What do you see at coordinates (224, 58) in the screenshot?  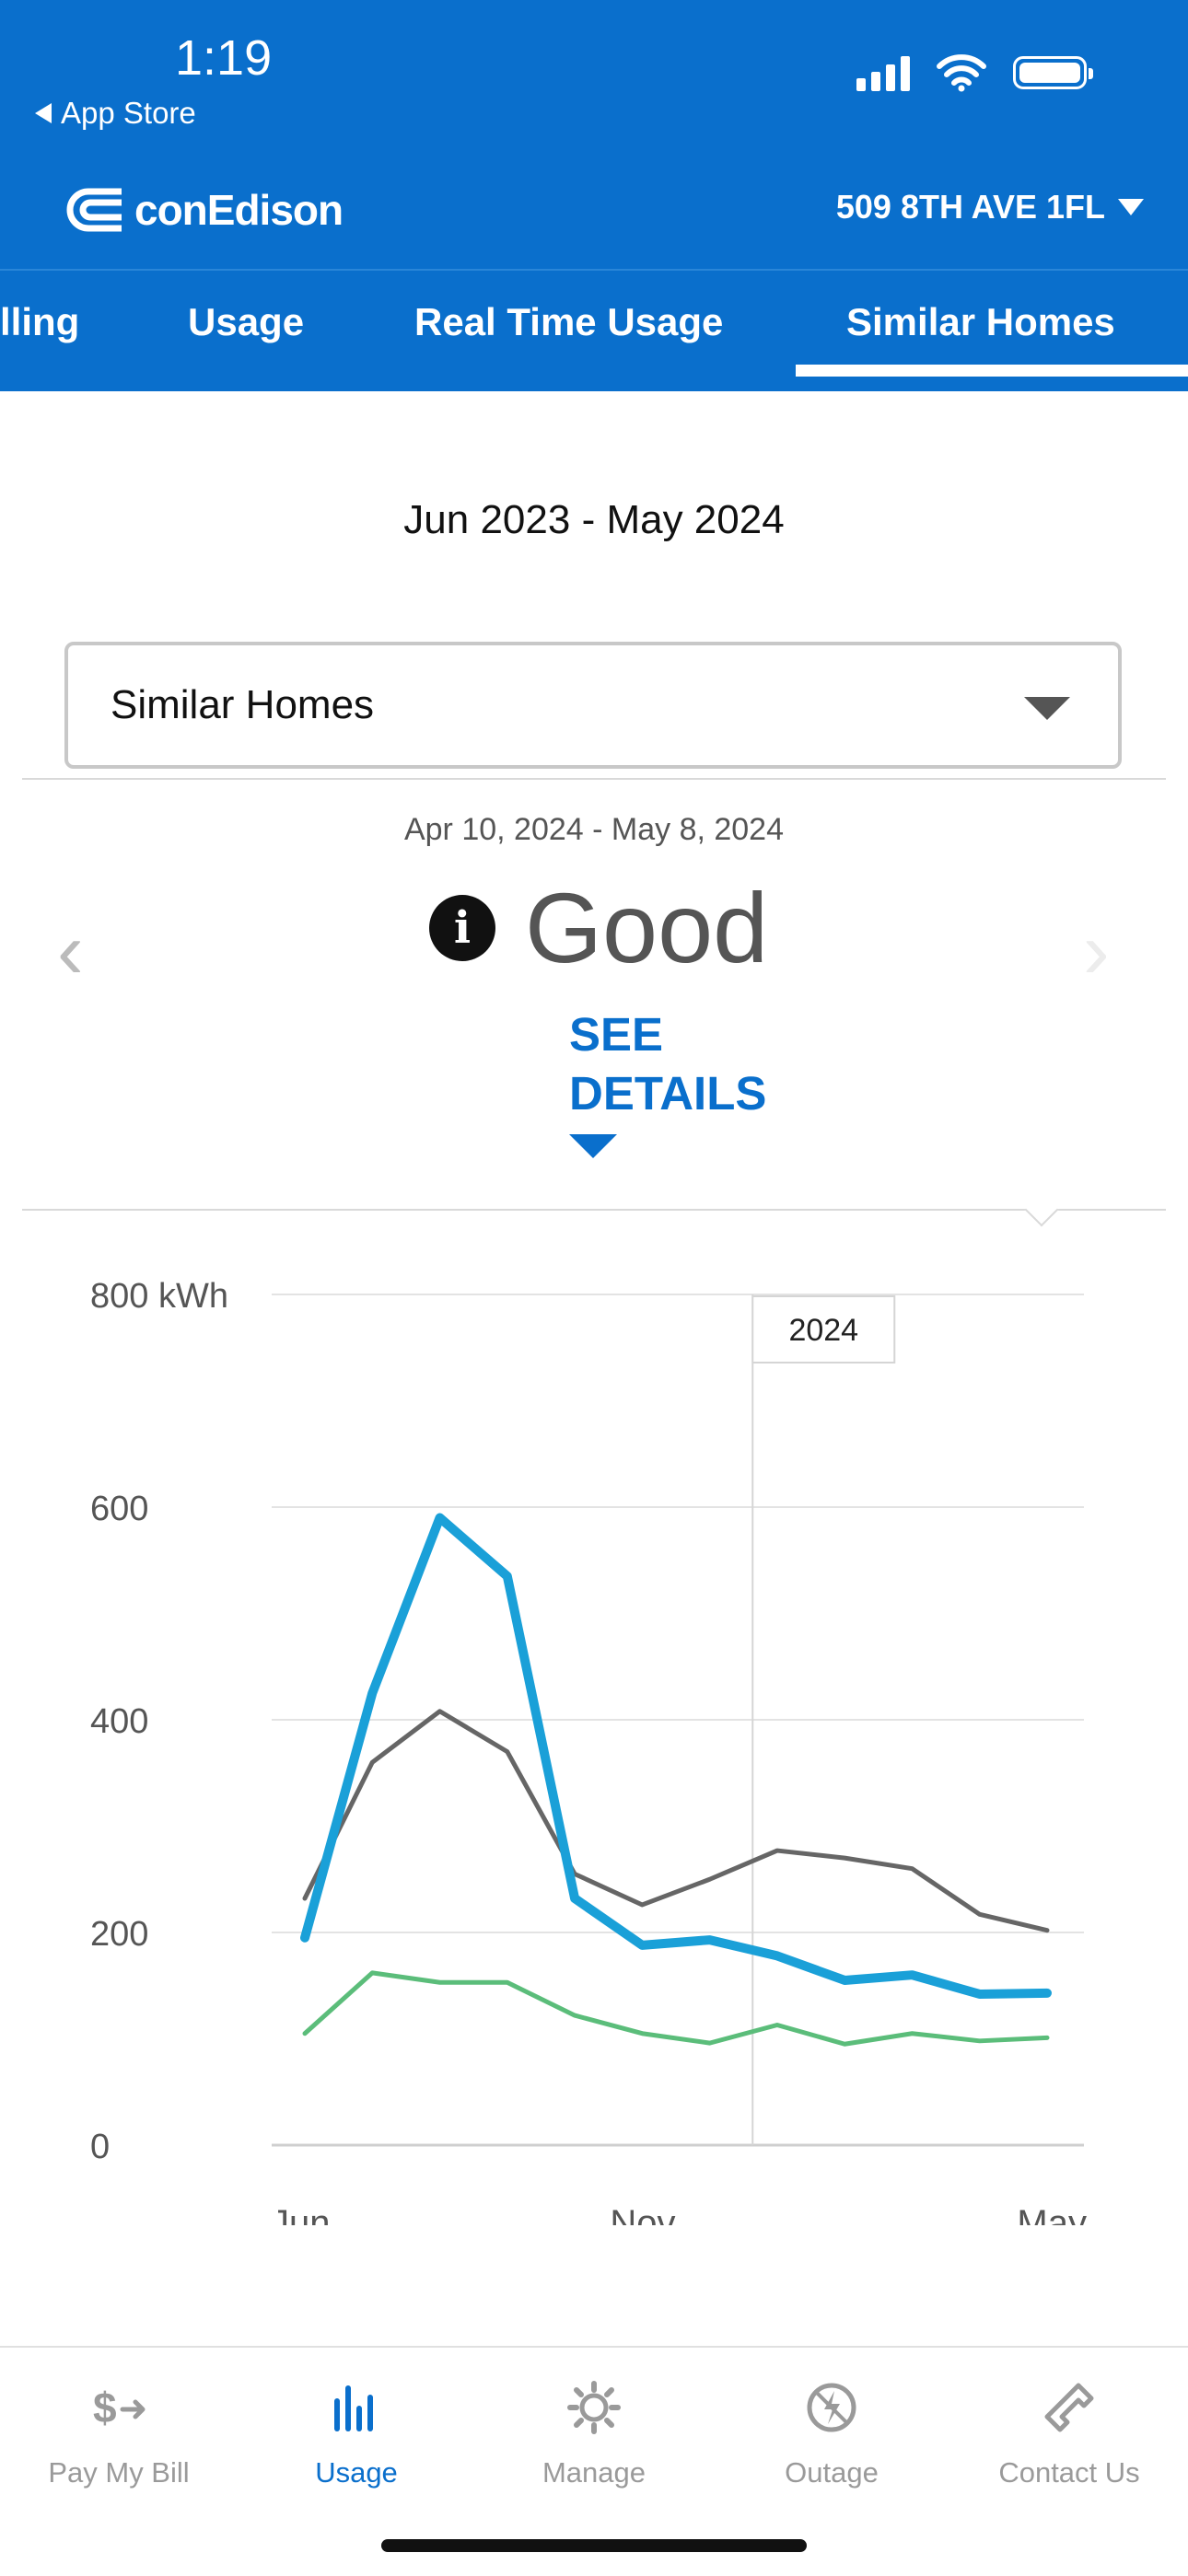 I see `status-time: 1:19` at bounding box center [224, 58].